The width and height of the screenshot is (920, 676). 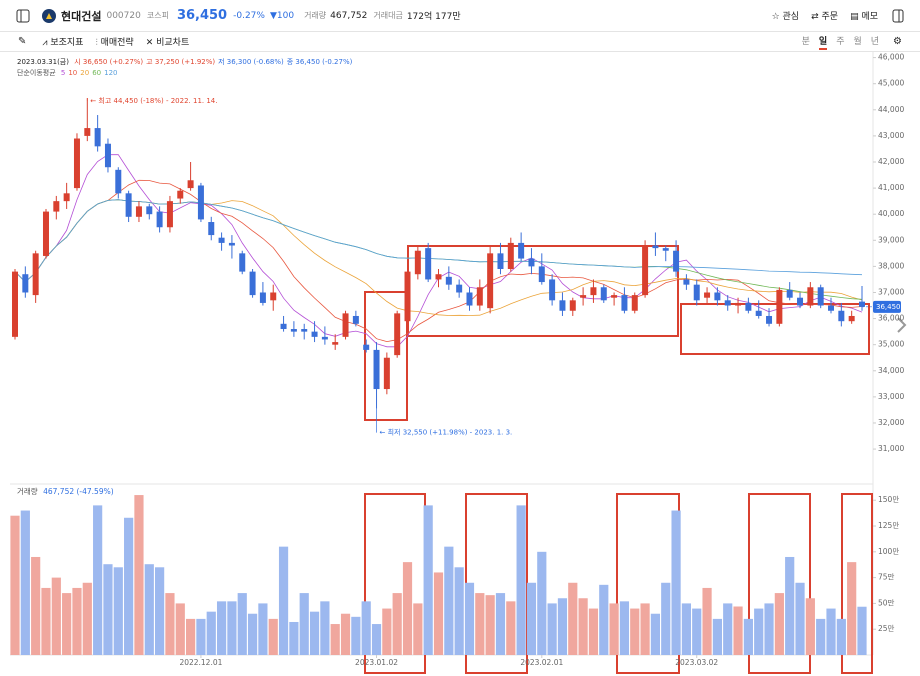 What do you see at coordinates (857, 41) in the screenshot?
I see `period-tab: 월` at bounding box center [857, 41].